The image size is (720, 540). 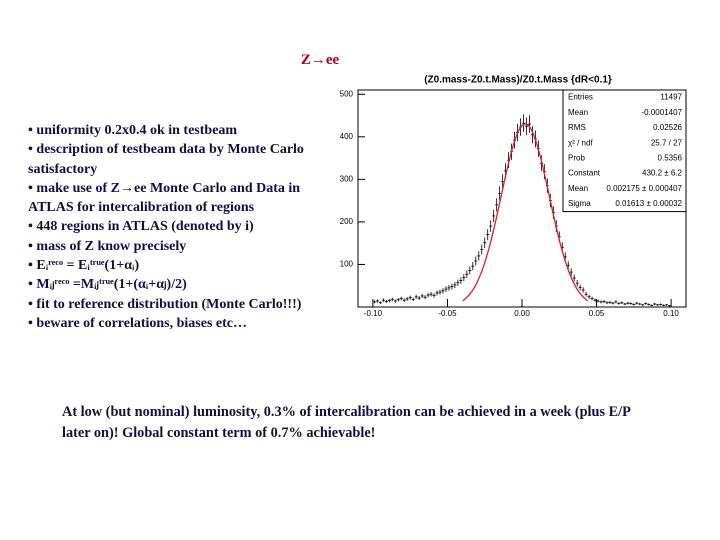 What do you see at coordinates (347, 93) in the screenshot?
I see `y-tick-label: 500` at bounding box center [347, 93].